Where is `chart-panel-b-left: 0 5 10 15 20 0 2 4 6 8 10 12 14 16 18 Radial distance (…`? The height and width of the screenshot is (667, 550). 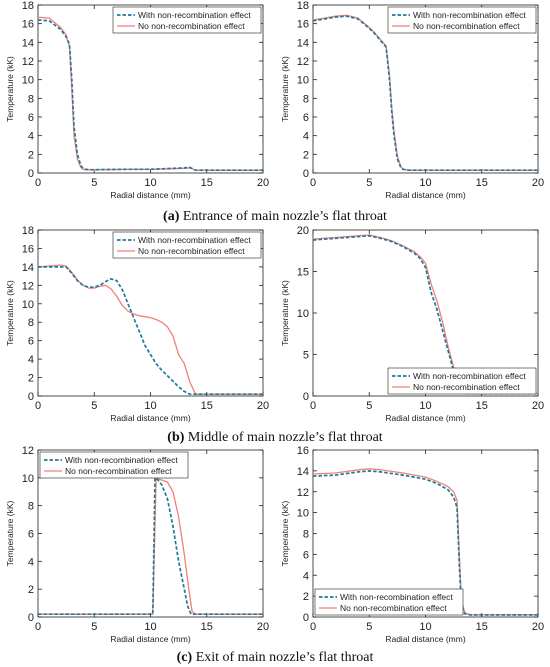 chart-panel-b-left: 0 5 10 15 20 0 2 4 6 8 10 12 14 16 18 Radial distance (… is located at coordinates (137, 324).